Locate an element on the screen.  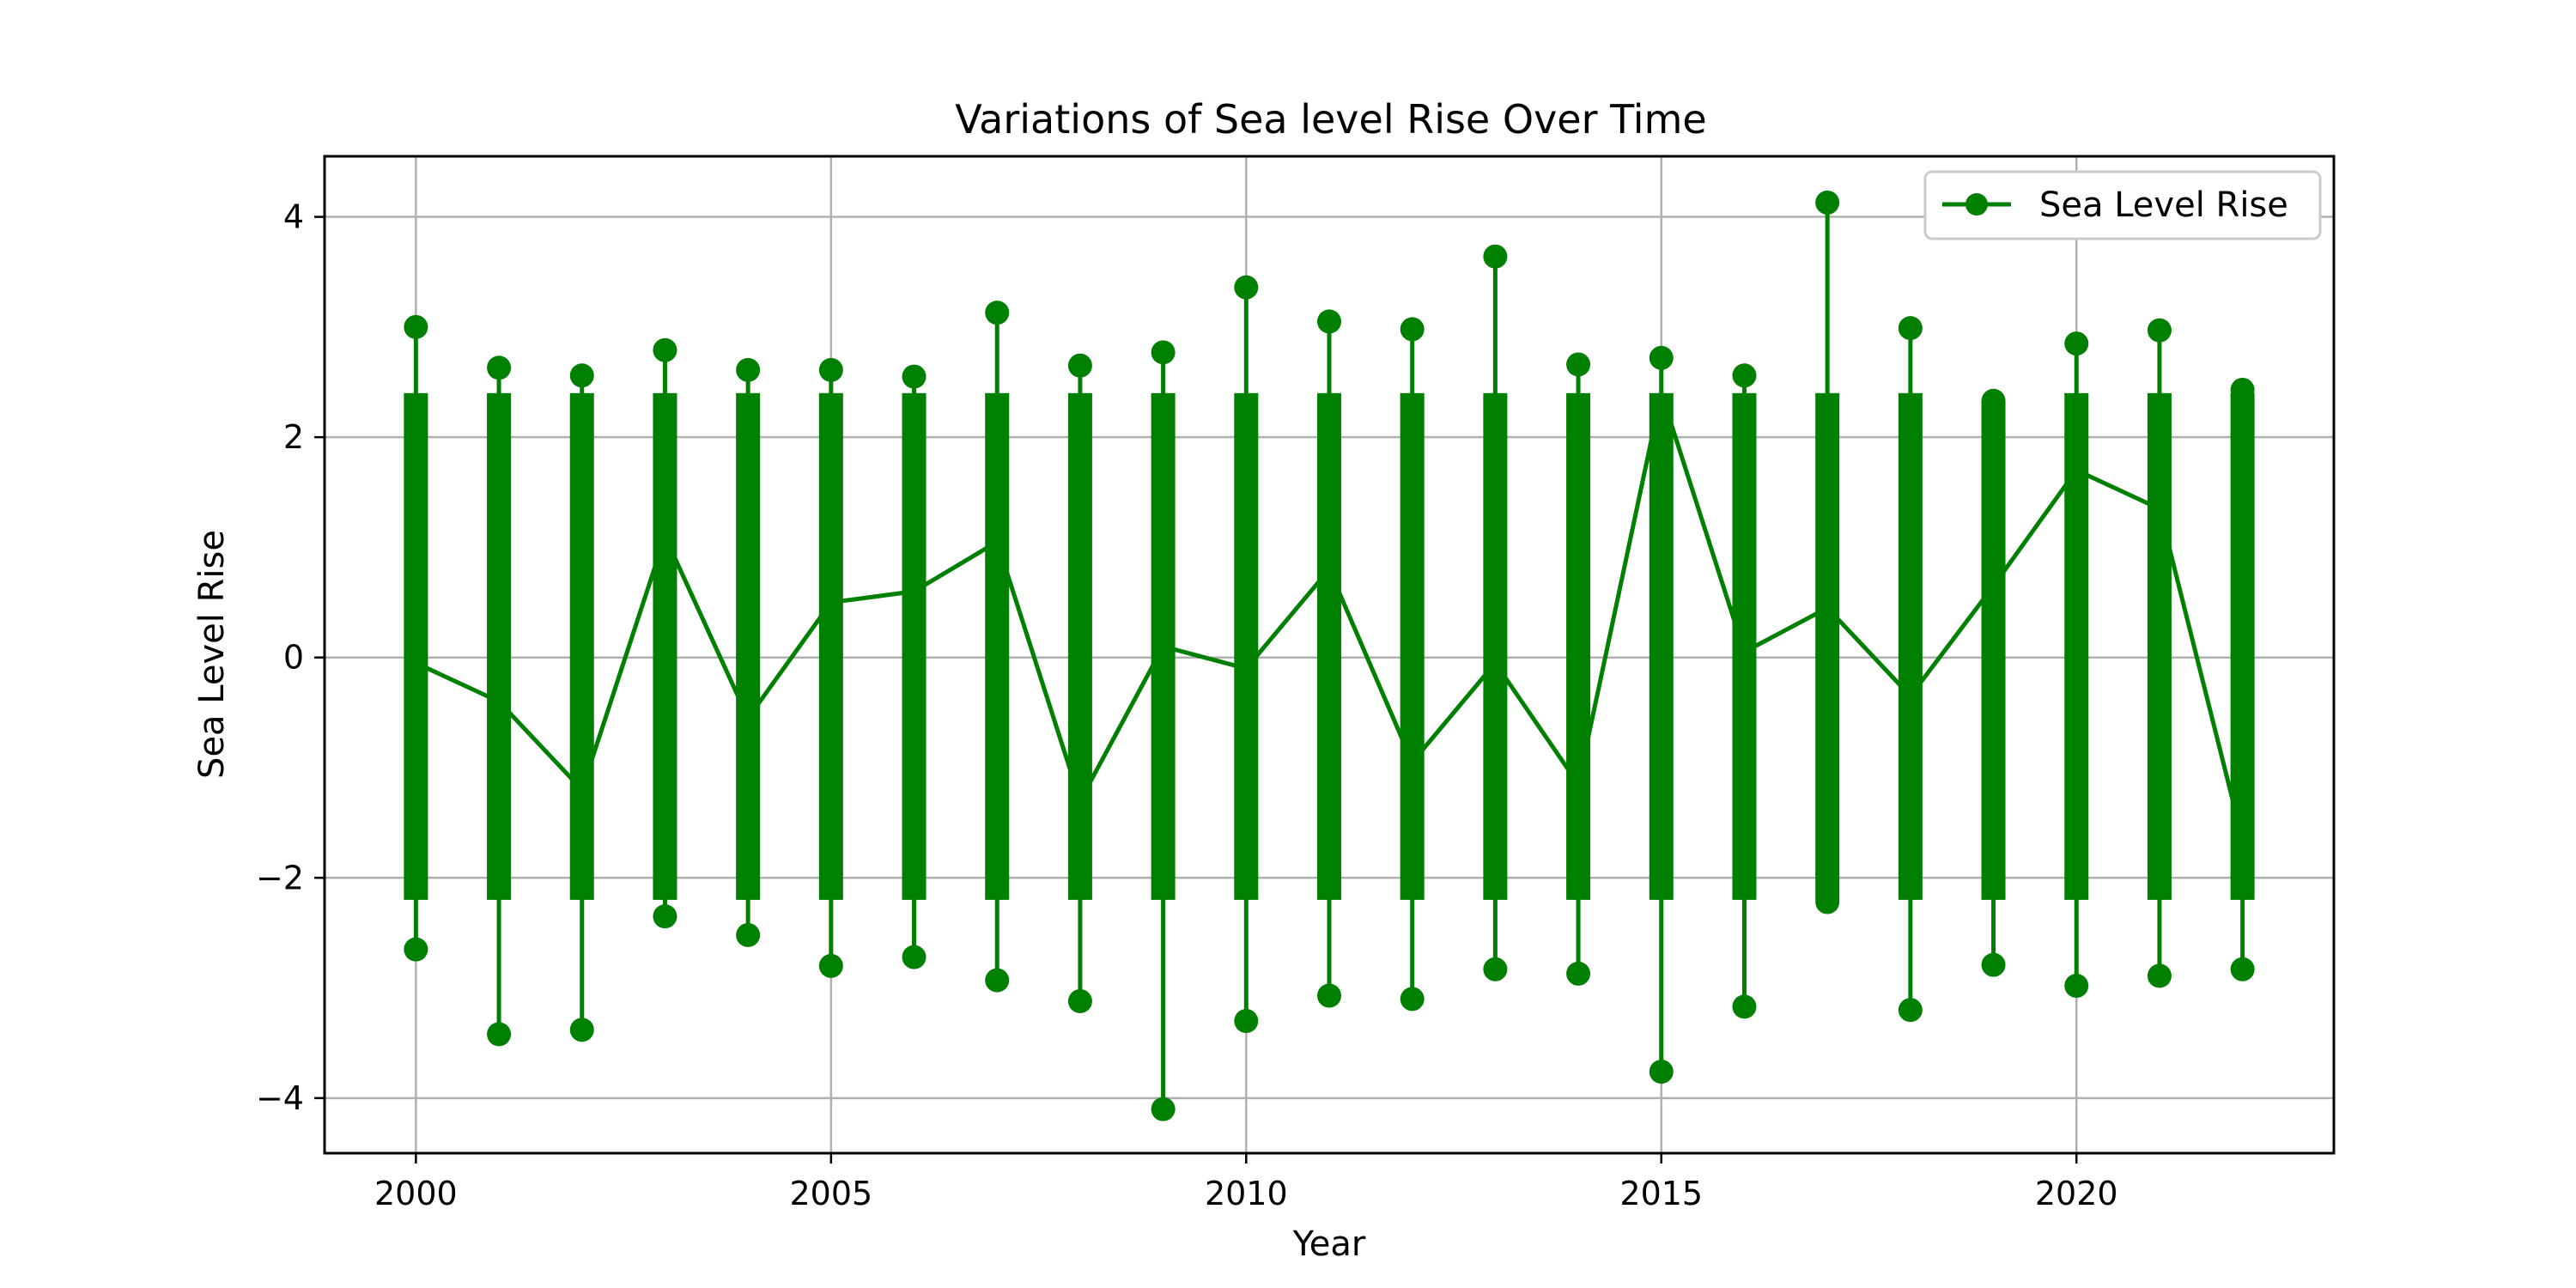
legend: Sea Level Rise is located at coordinates (2122, 205).